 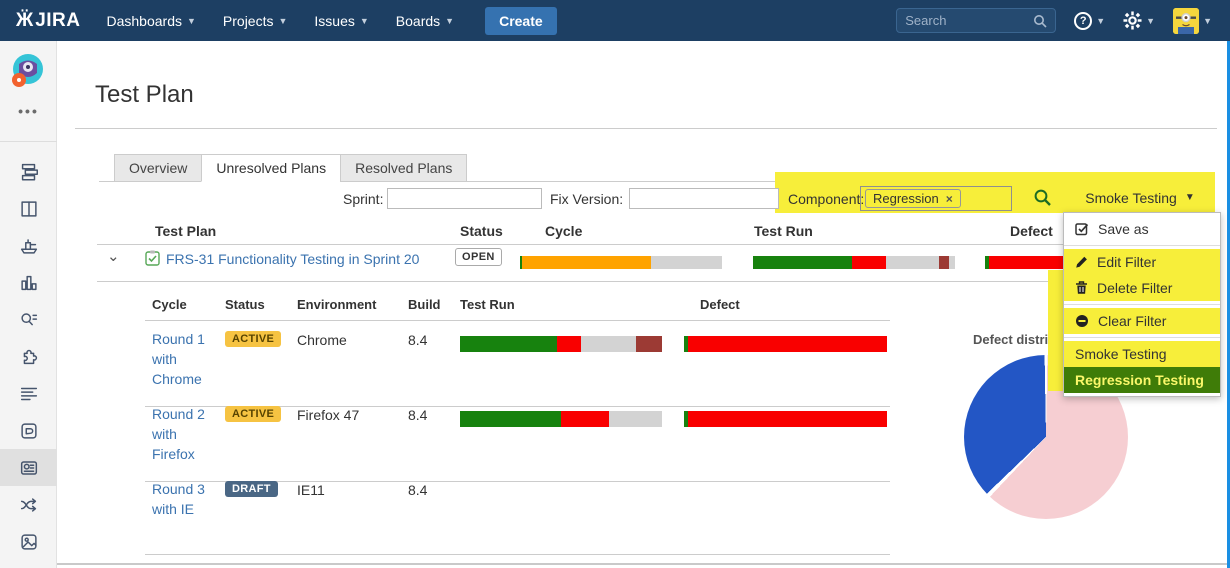 I want to click on sidebar-reports-icon, so click(x=28, y=282).